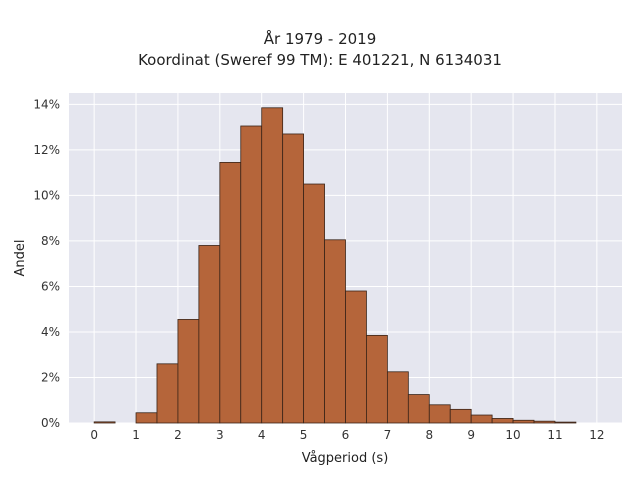 Image resolution: width=640 pixels, height=480 pixels. I want to click on y-tick-labels: 0% 2% 4% 6% 8% 10% 12% 14%, so click(46, 263).